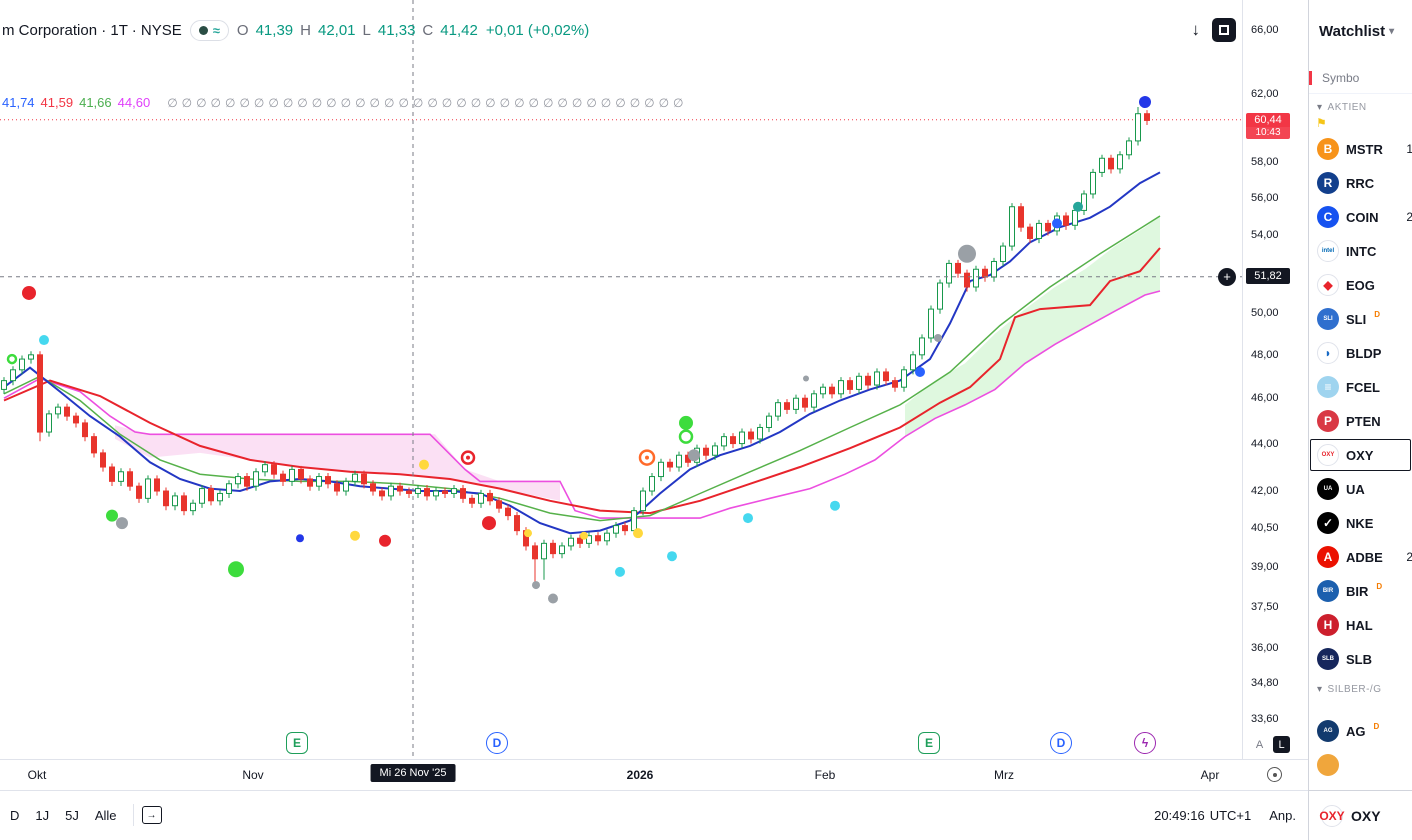 This screenshot has width=1412, height=840. I want to click on SLB-logo-icon: SLB, so click(1328, 659).